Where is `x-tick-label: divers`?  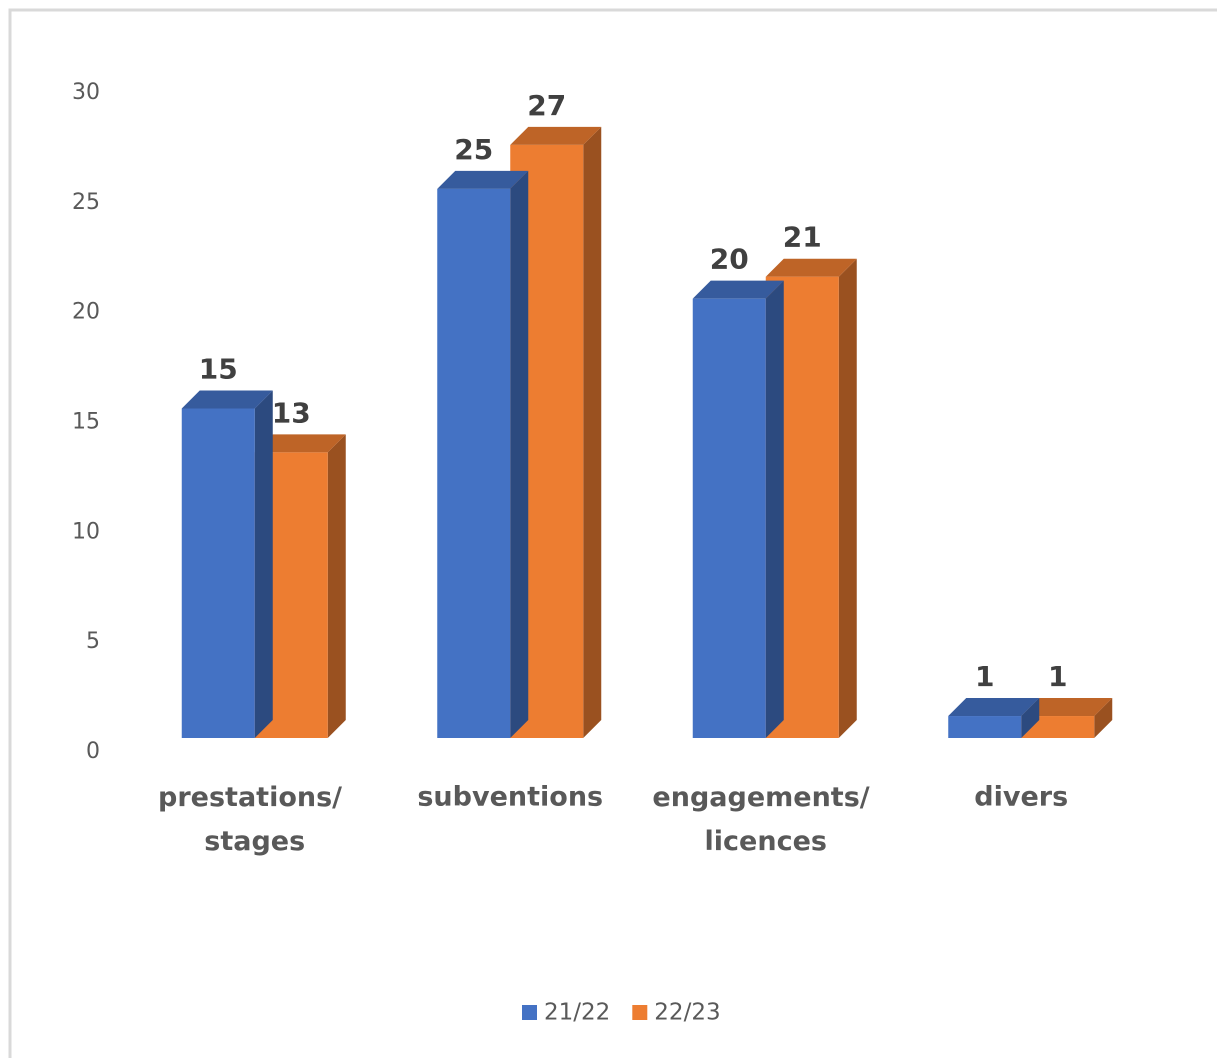 x-tick-label: divers is located at coordinates (1021, 797).